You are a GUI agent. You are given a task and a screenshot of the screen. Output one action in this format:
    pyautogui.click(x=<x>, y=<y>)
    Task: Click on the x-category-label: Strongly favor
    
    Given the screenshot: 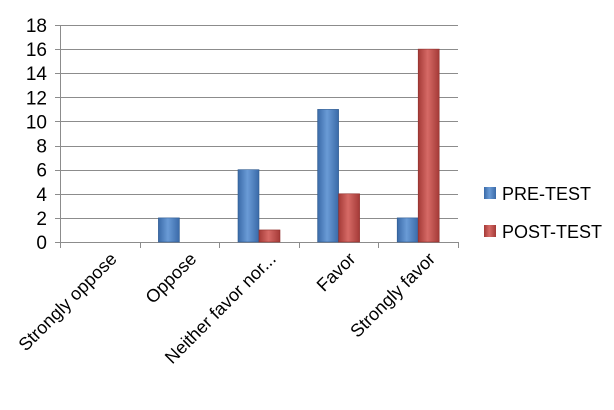 What is the action you would take?
    pyautogui.click(x=392, y=295)
    